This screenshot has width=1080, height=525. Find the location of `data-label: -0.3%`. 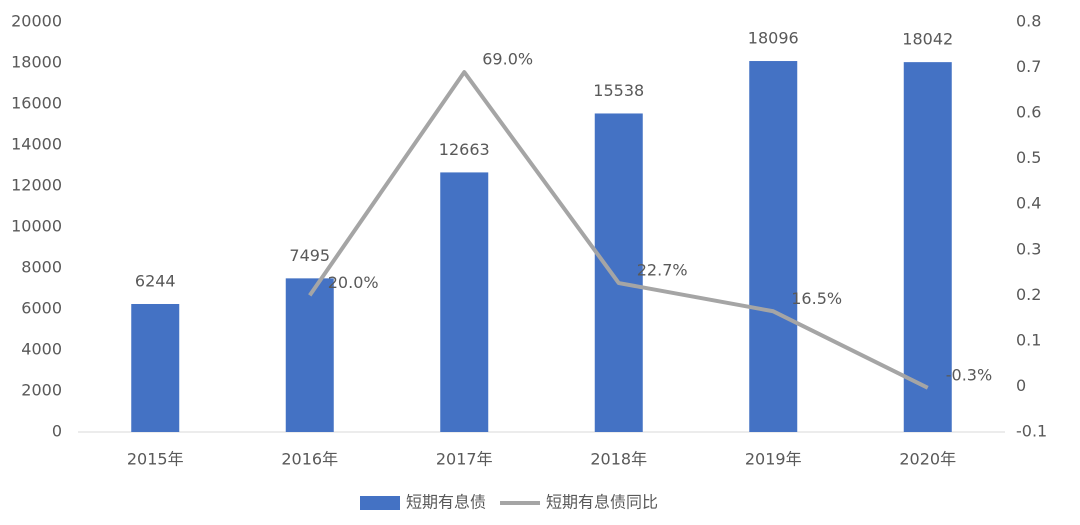

data-label: -0.3% is located at coordinates (969, 374).